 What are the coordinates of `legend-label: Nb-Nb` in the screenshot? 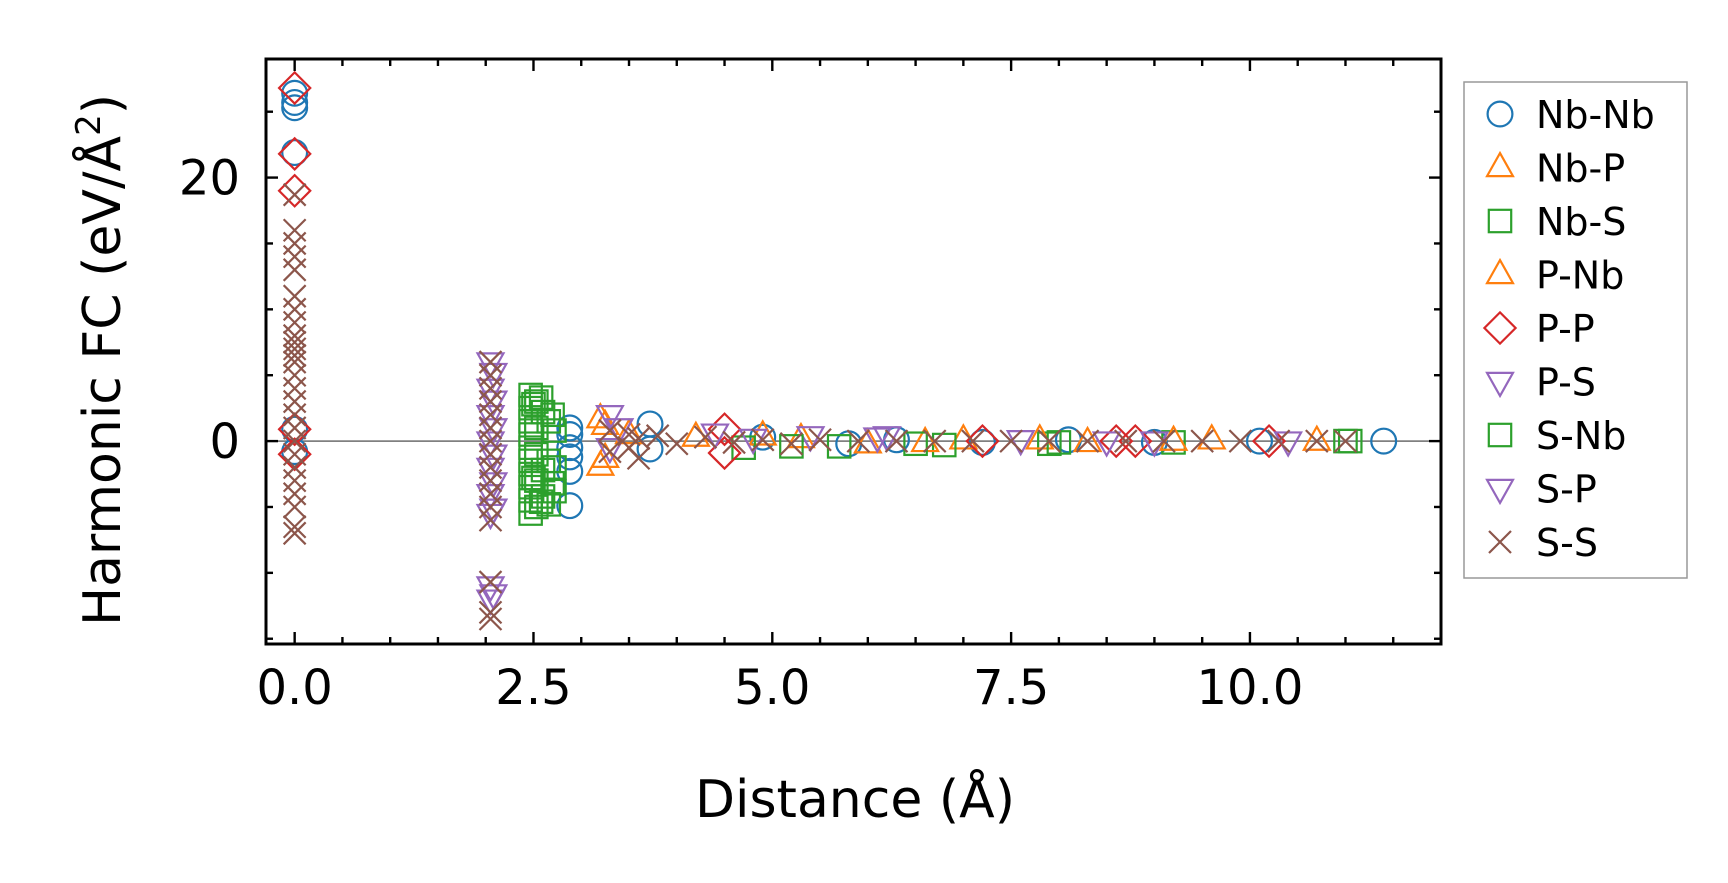 It's located at (1595, 115).